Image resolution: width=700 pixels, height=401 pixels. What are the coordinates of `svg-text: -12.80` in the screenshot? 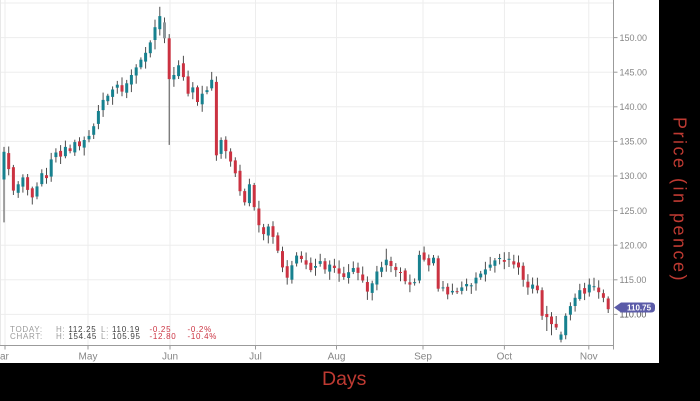 It's located at (163, 336).